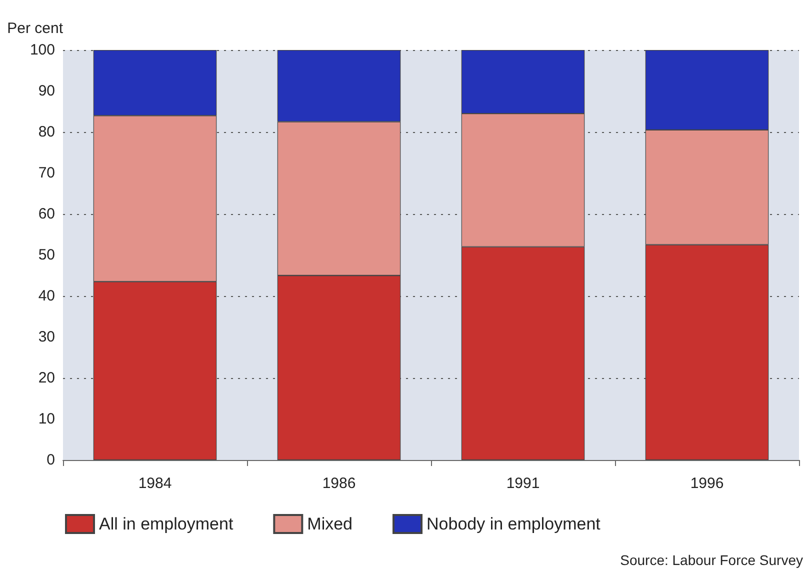 The height and width of the screenshot is (571, 807). What do you see at coordinates (46, 378) in the screenshot?
I see `y-tick-label: 20` at bounding box center [46, 378].